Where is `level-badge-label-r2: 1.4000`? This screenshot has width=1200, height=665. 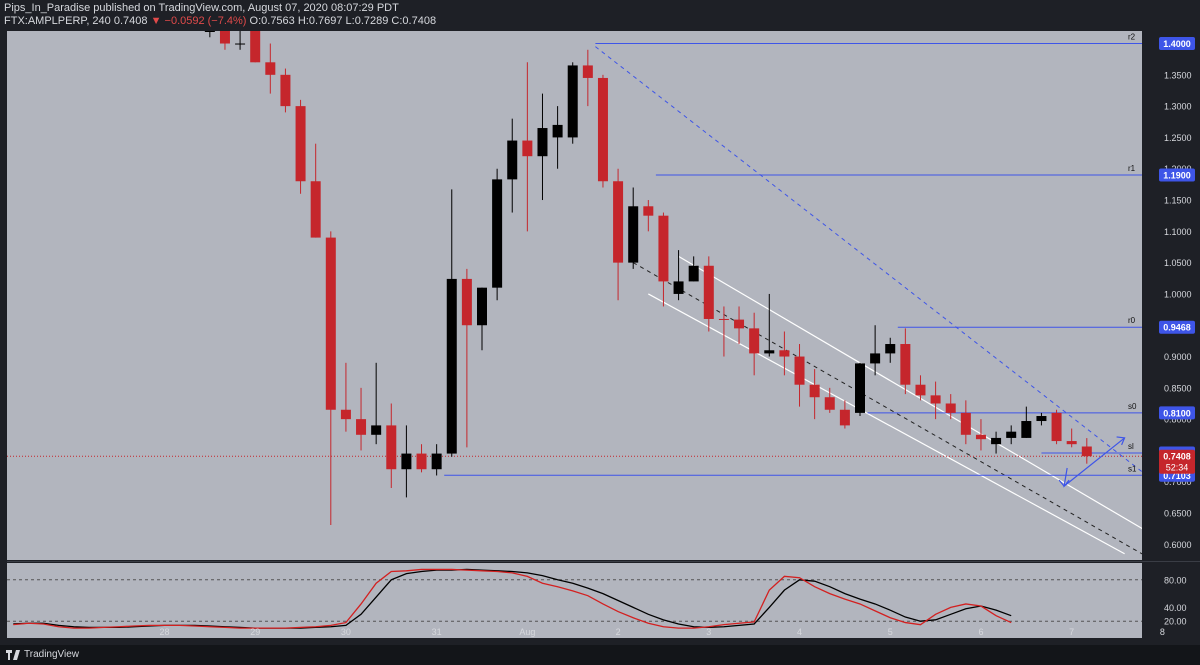
level-badge-label-r2: 1.4000 is located at coordinates (1177, 44).